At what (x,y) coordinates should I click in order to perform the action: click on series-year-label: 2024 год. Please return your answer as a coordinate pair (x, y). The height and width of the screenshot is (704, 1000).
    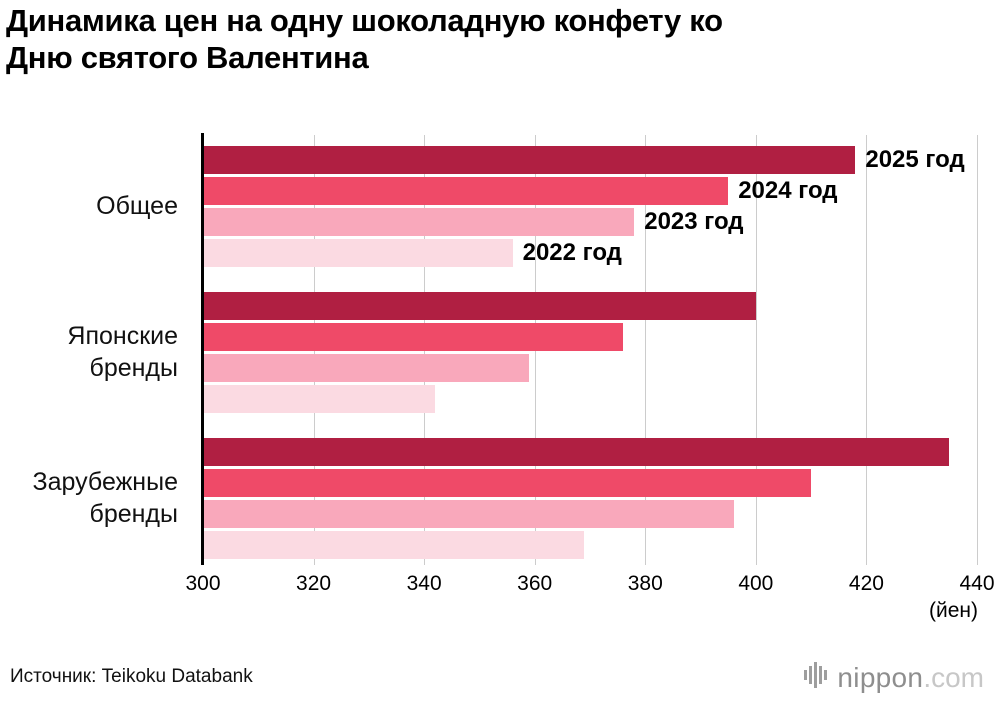
    Looking at the image, I should click on (788, 190).